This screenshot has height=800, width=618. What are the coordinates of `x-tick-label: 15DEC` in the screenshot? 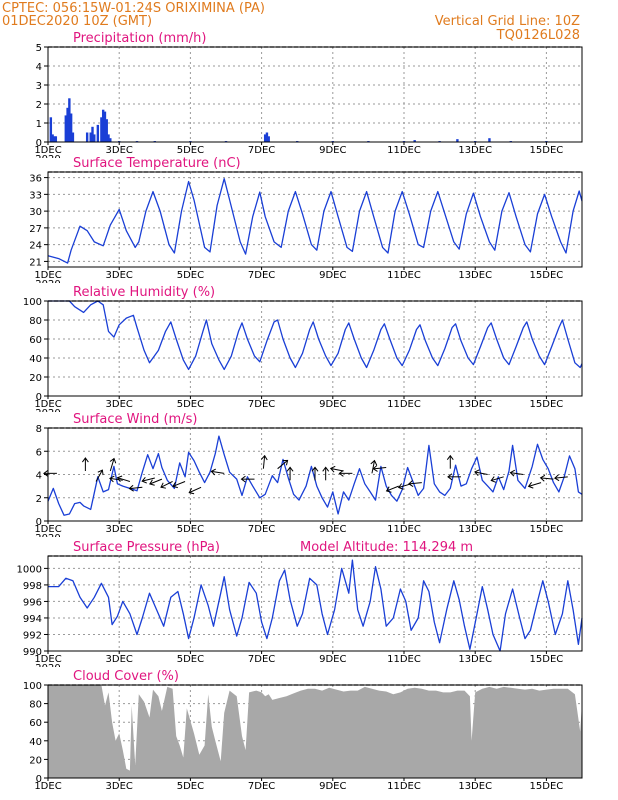 It's located at (547, 275).